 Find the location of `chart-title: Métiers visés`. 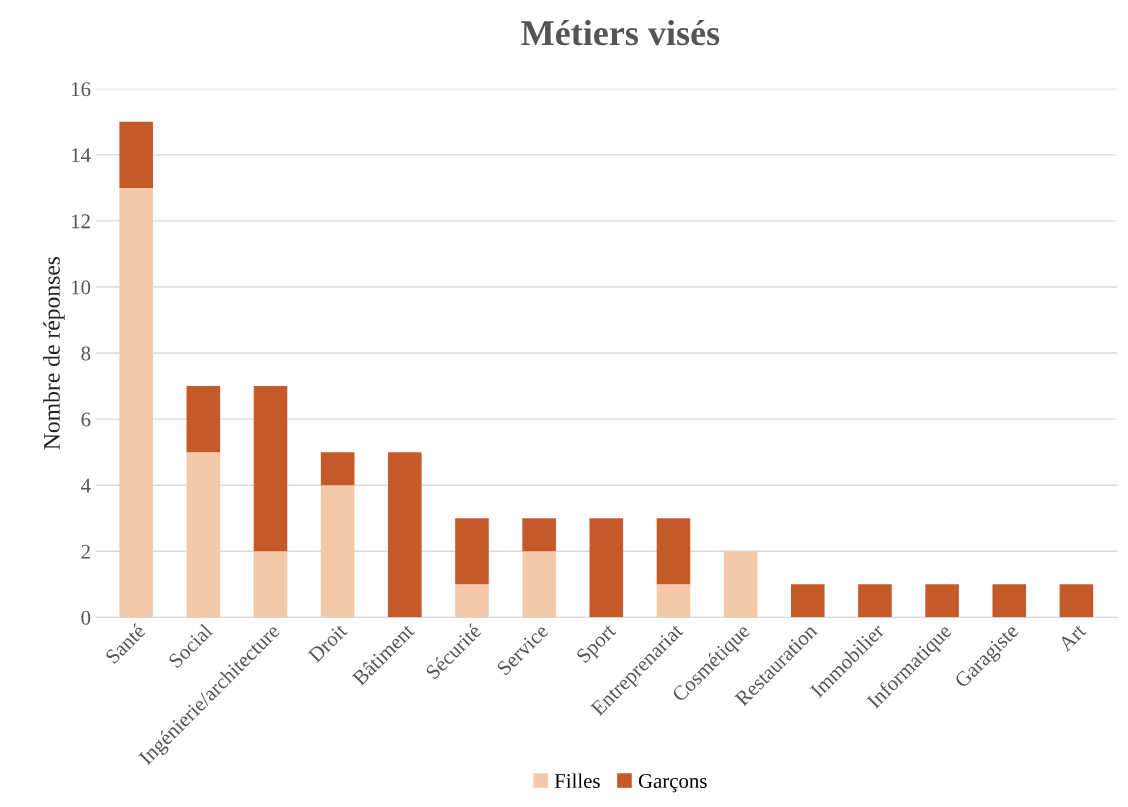

chart-title: Métiers visés is located at coordinates (620, 32).